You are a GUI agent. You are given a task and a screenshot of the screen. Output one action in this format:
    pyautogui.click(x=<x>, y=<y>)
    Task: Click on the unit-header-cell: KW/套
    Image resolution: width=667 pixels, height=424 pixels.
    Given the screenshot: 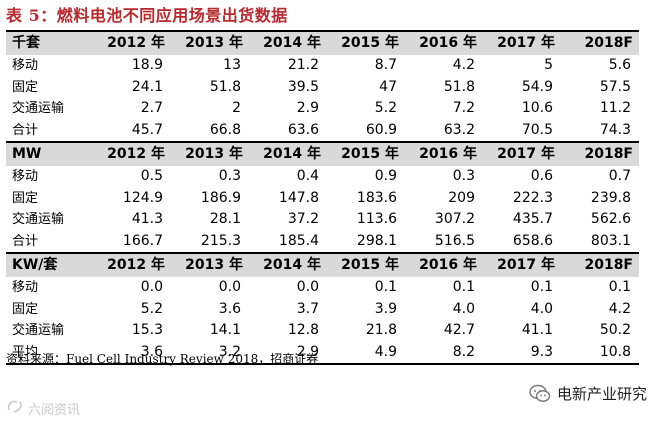 What is the action you would take?
    pyautogui.click(x=49, y=264)
    